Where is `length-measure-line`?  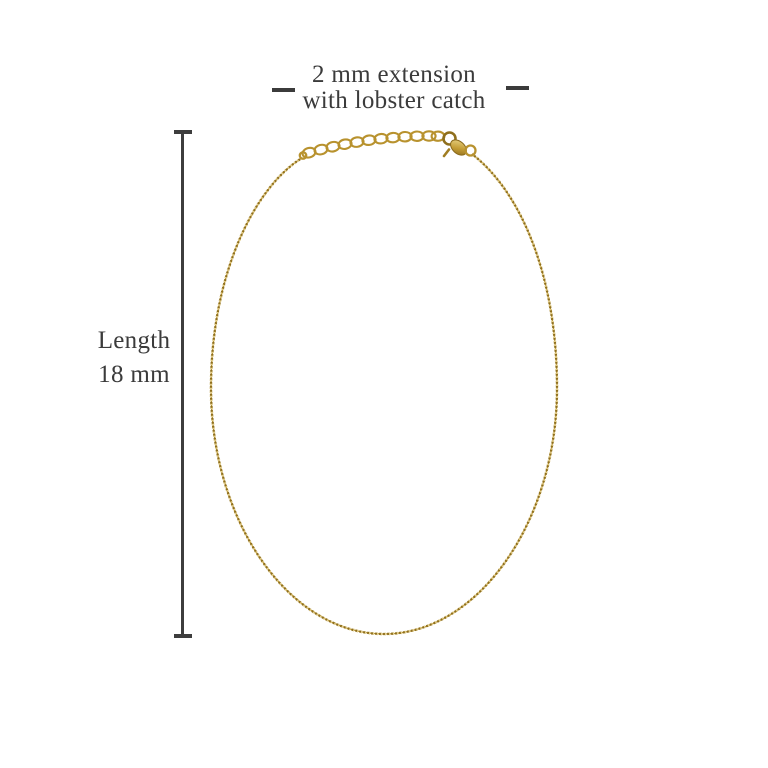 length-measure-line is located at coordinates (182, 384).